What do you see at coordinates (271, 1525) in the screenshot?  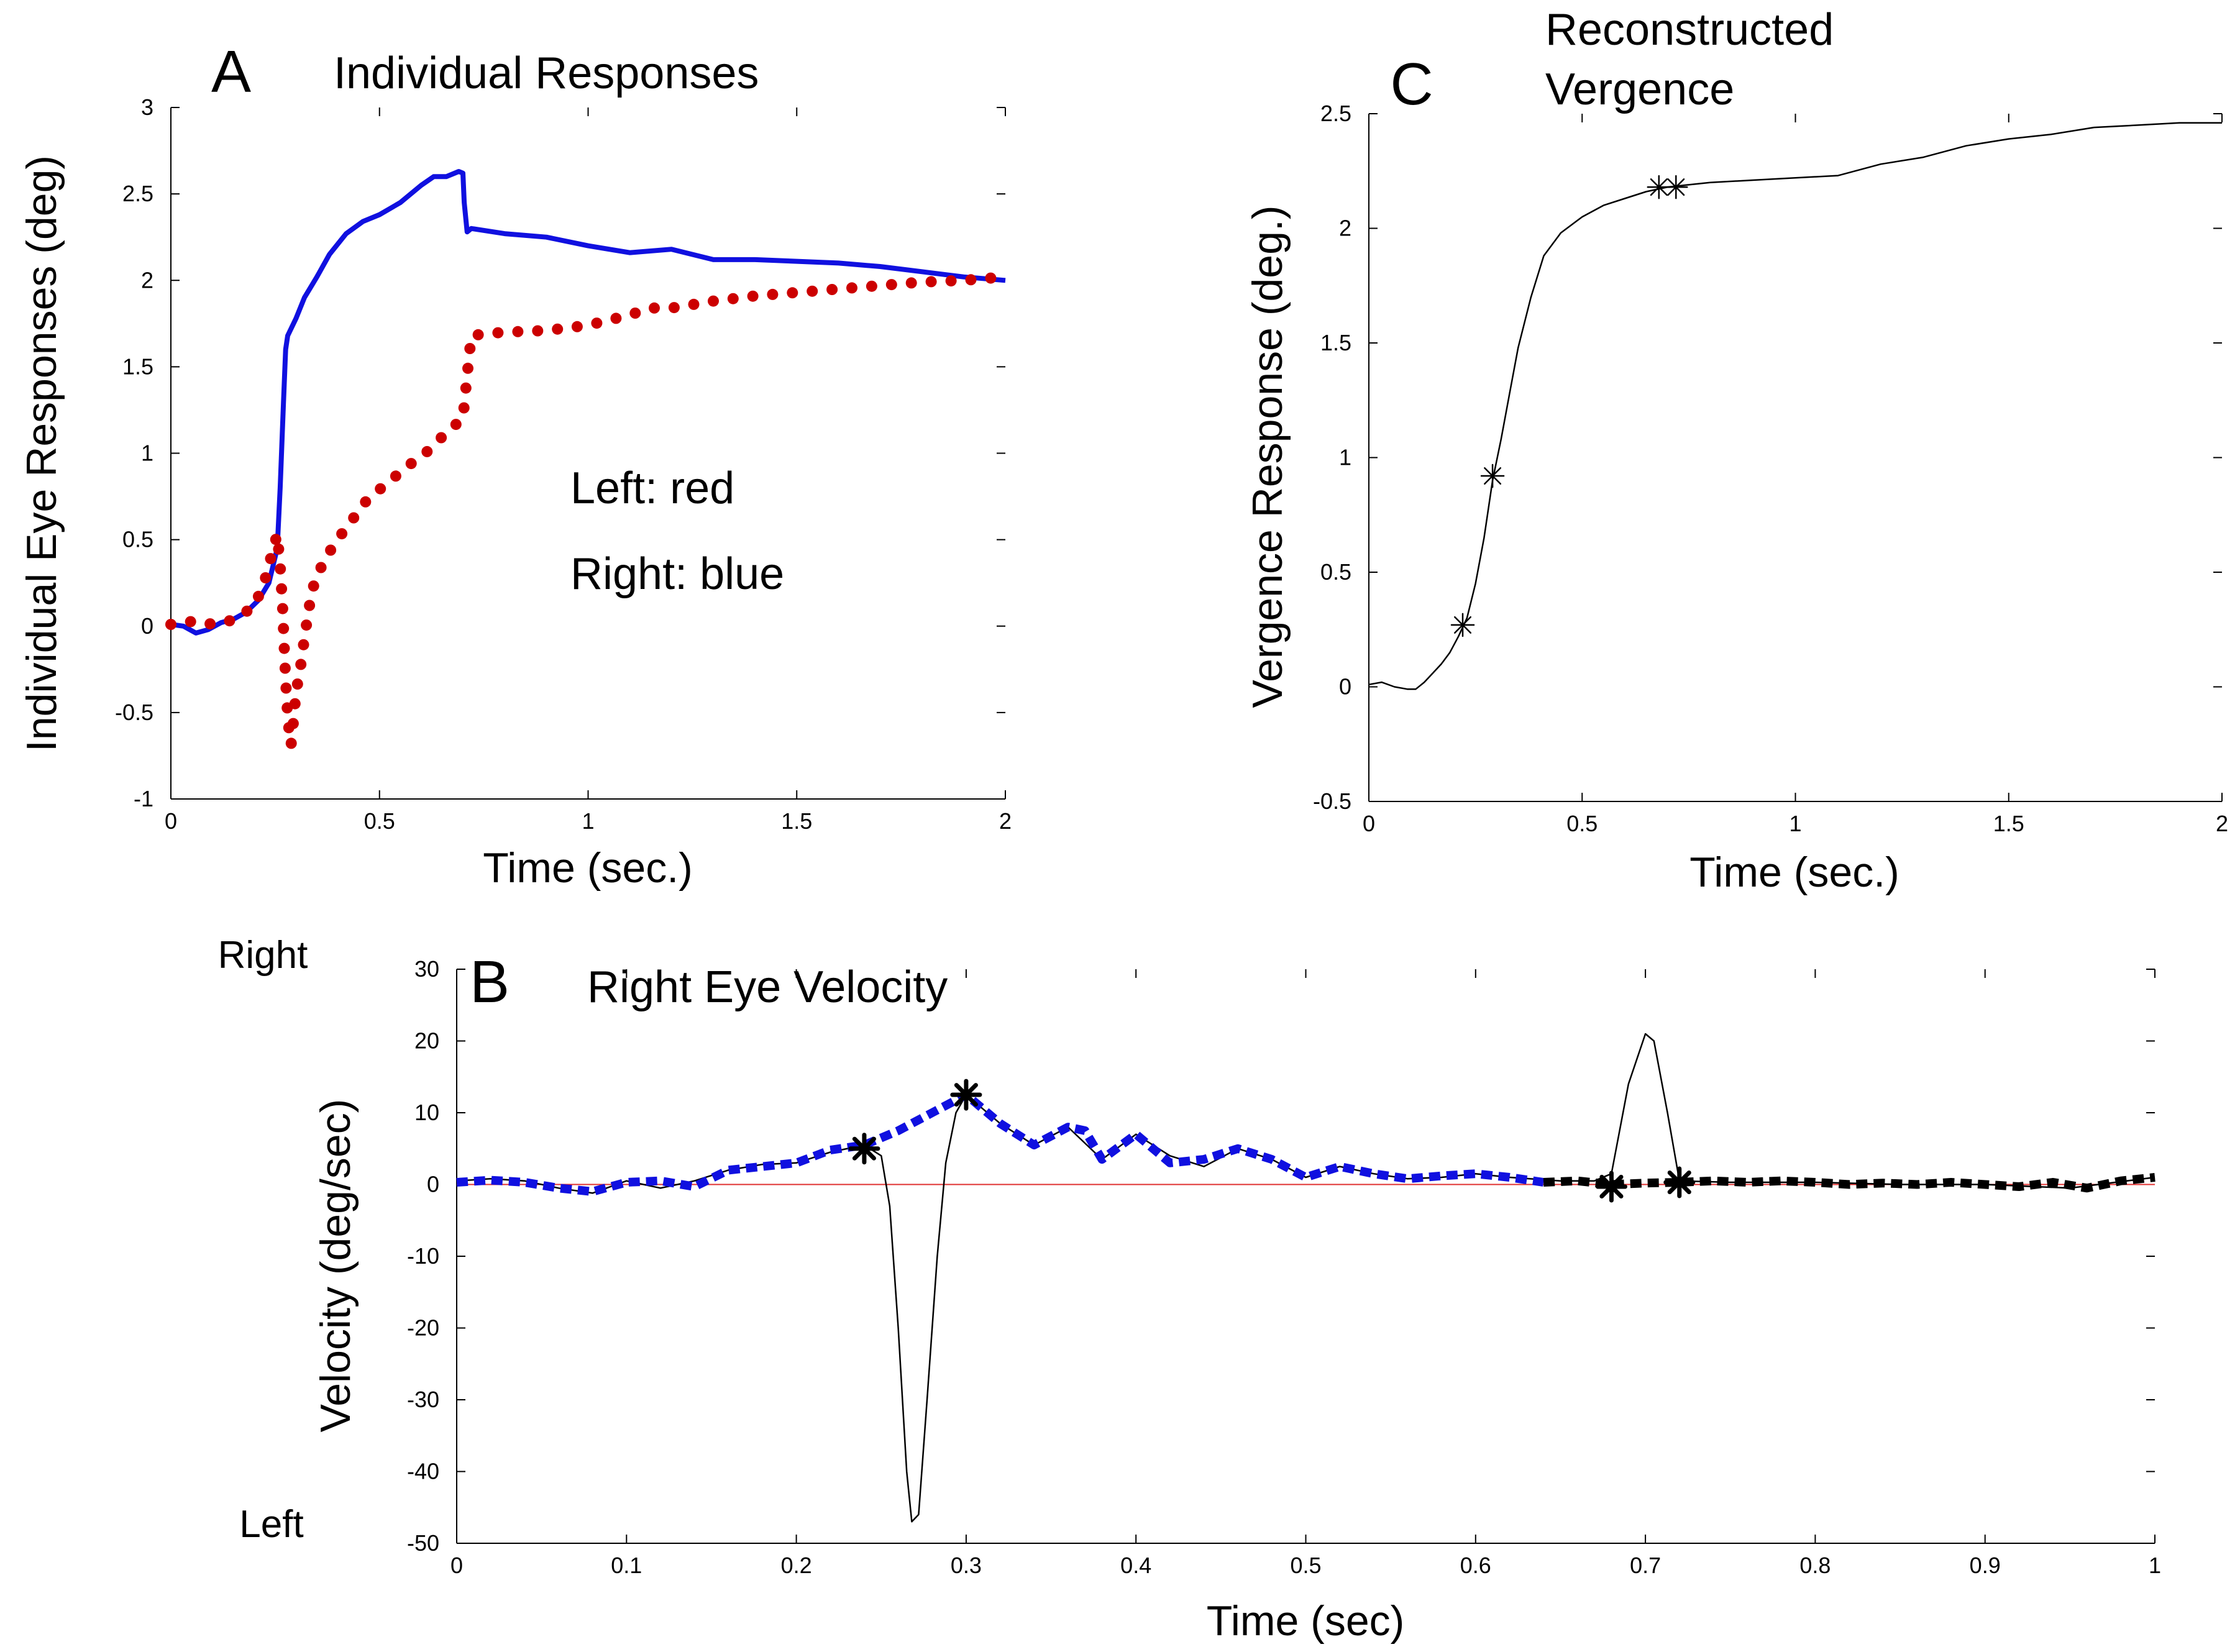 I see `direction-label: Left` at bounding box center [271, 1525].